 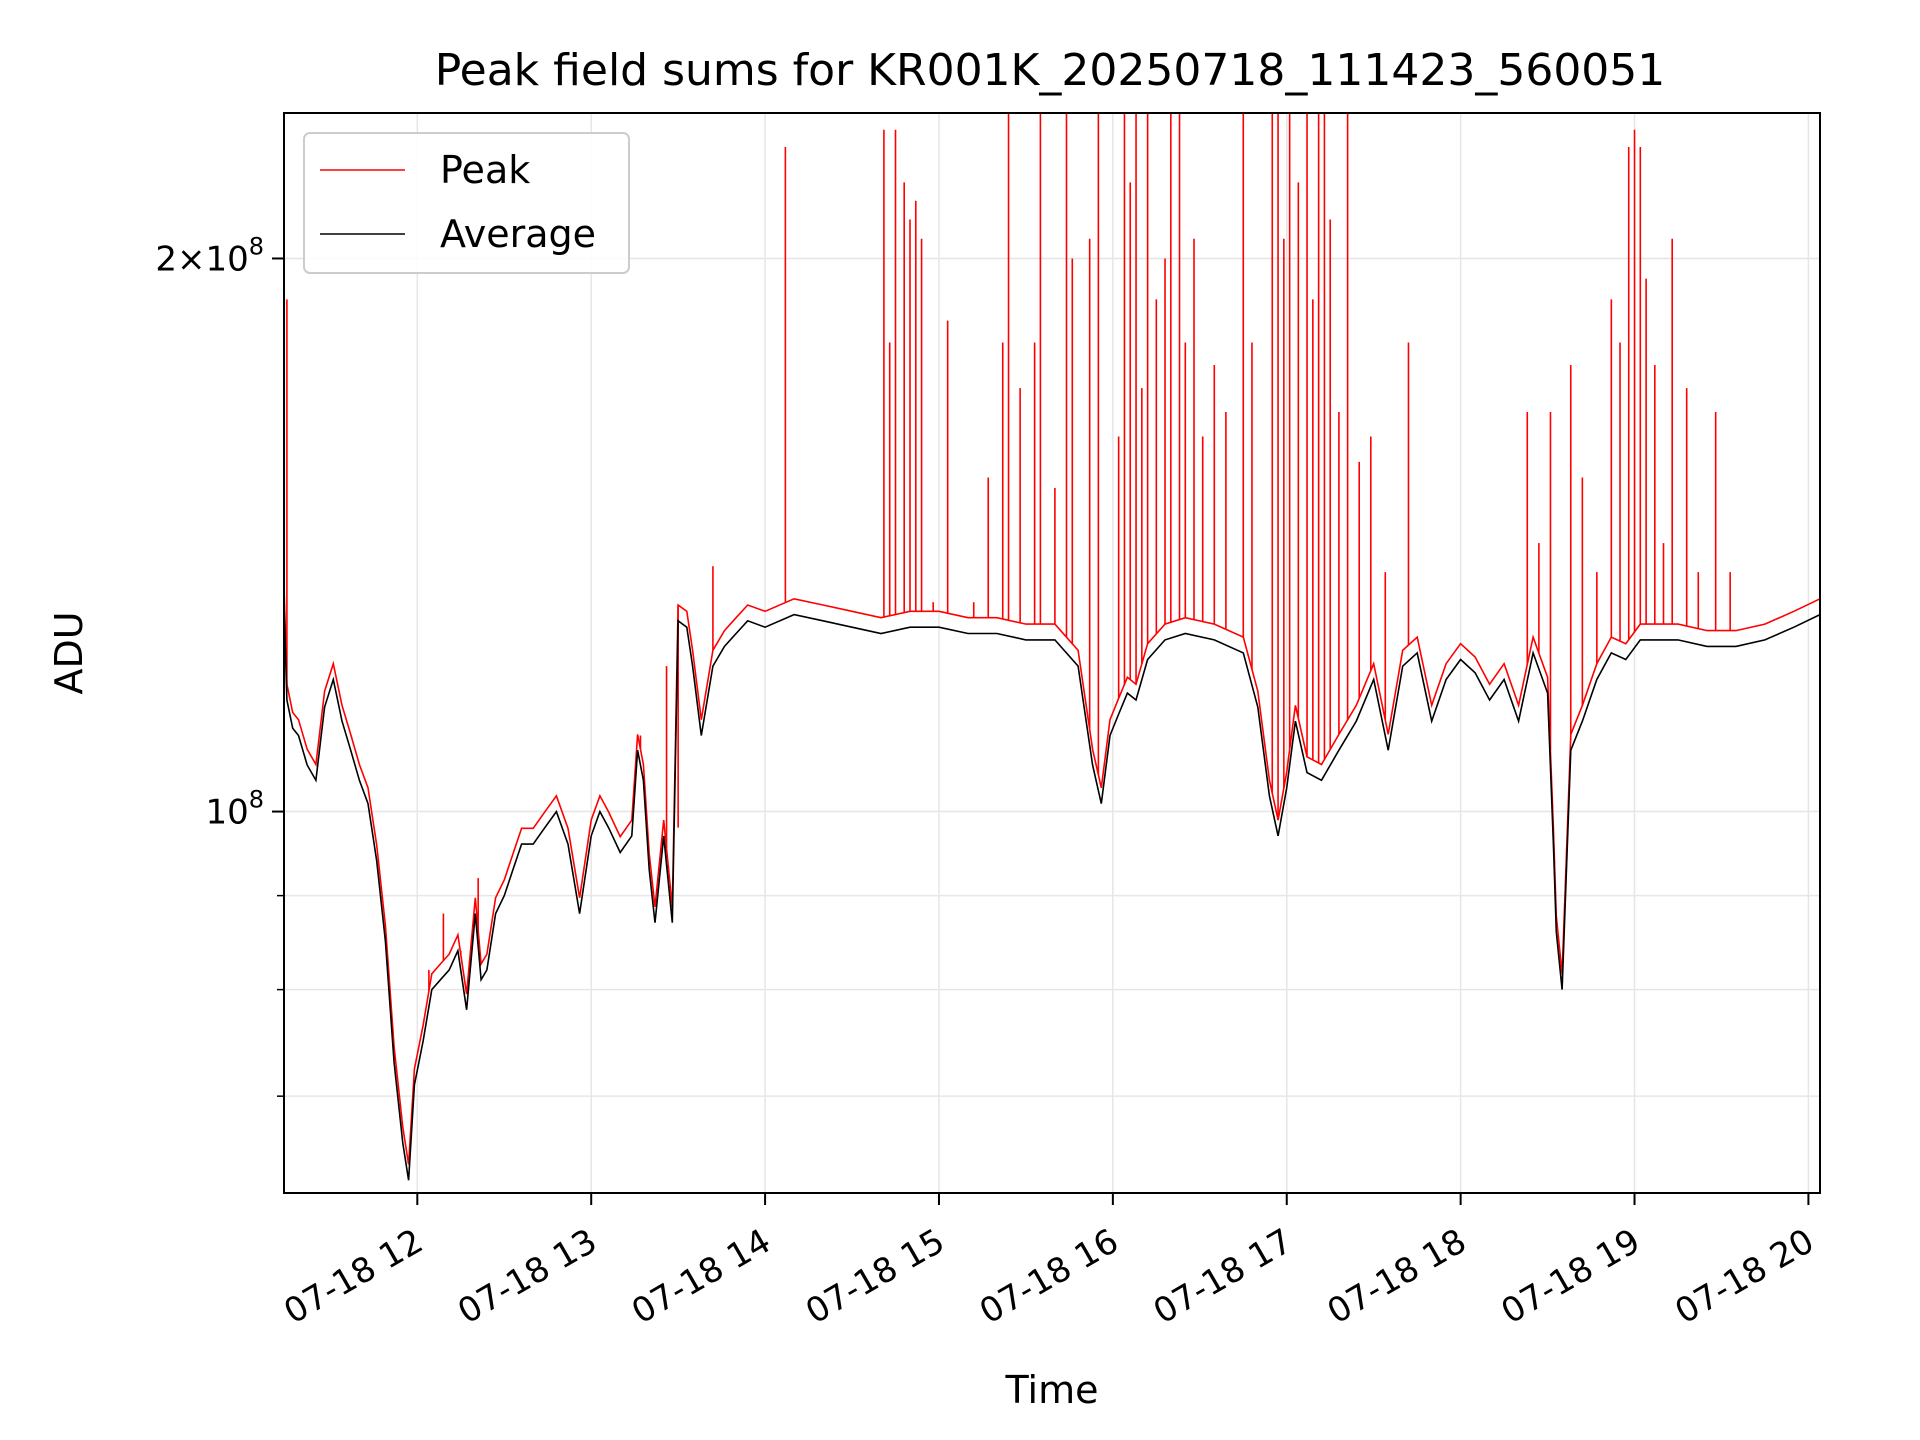 What do you see at coordinates (209, 255) in the screenshot?
I see `y-tick-label: 2×108` at bounding box center [209, 255].